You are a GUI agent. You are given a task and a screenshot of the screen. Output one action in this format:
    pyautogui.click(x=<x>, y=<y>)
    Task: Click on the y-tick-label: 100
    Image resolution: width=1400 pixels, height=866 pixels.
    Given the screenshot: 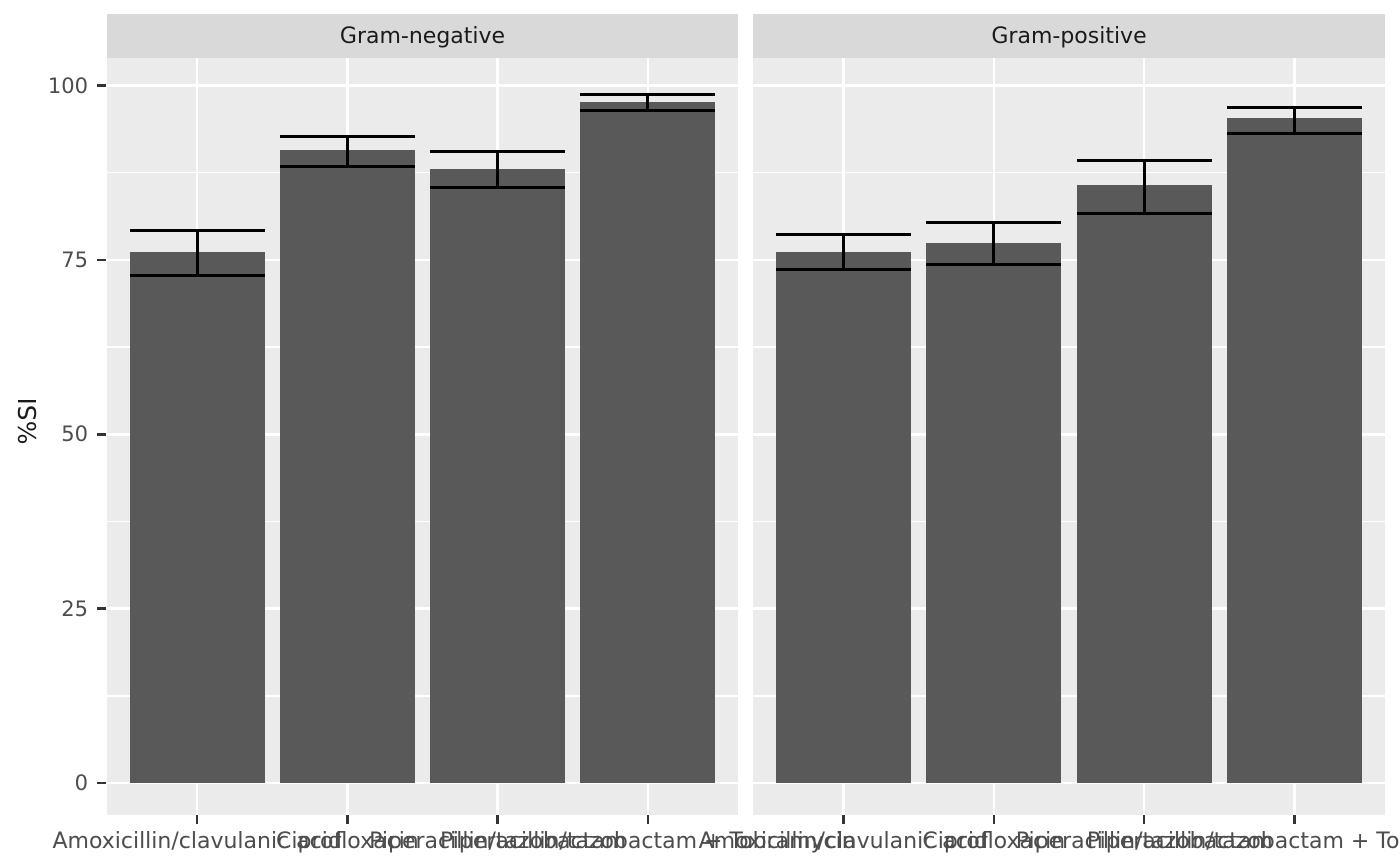 What is the action you would take?
    pyautogui.click(x=67, y=85)
    